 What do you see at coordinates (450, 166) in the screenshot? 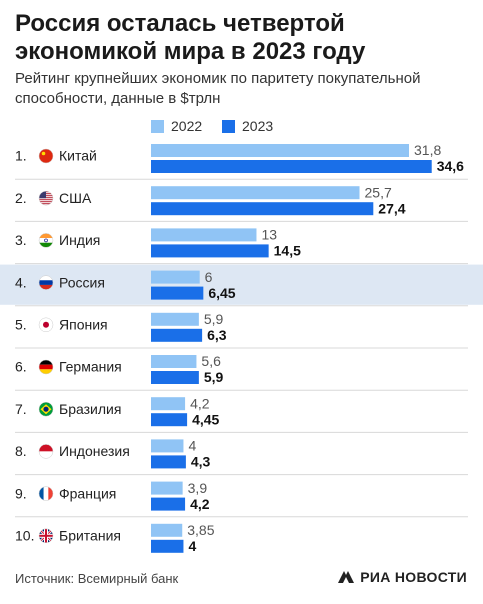
I see `value-label-2023: 34,6` at bounding box center [450, 166].